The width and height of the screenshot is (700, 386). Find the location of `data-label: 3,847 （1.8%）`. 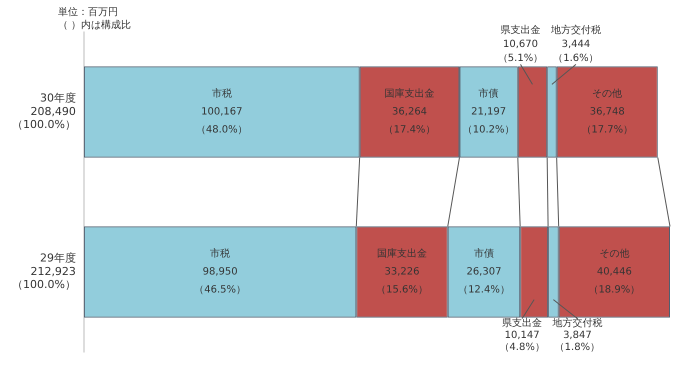

data-label: 3,847 （1.8%） is located at coordinates (577, 342).